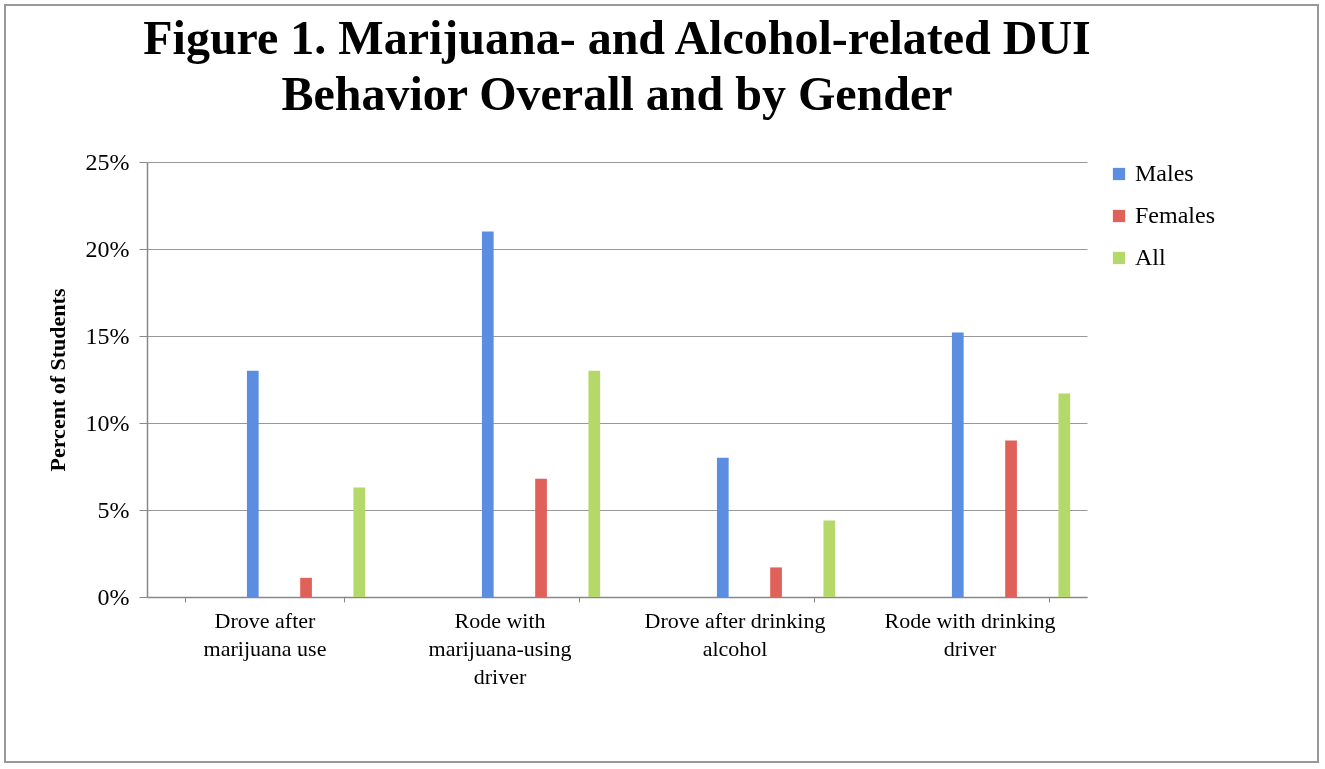  Describe the element at coordinates (113, 509) in the screenshot. I see `y-tick-label: 5%` at that location.